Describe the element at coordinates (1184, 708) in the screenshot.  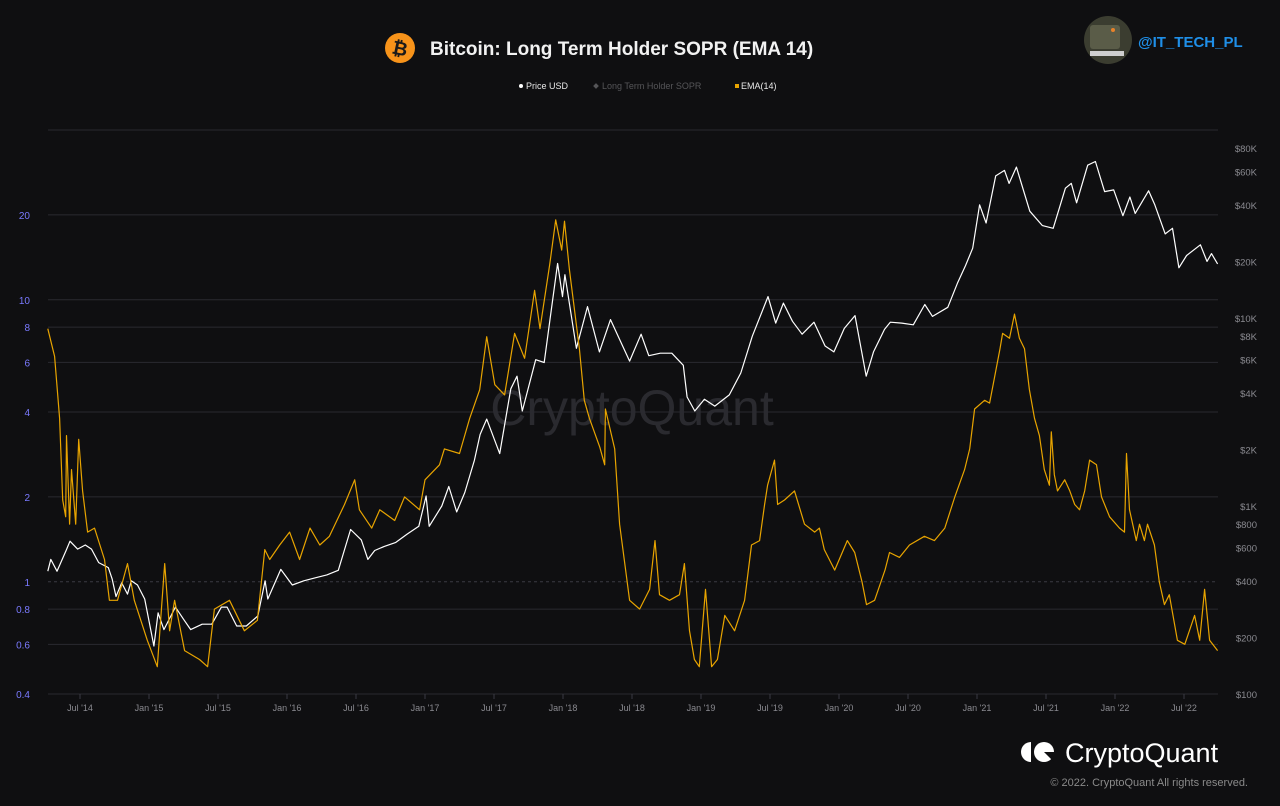
I see `x-tick-label: Jul '22` at that location.